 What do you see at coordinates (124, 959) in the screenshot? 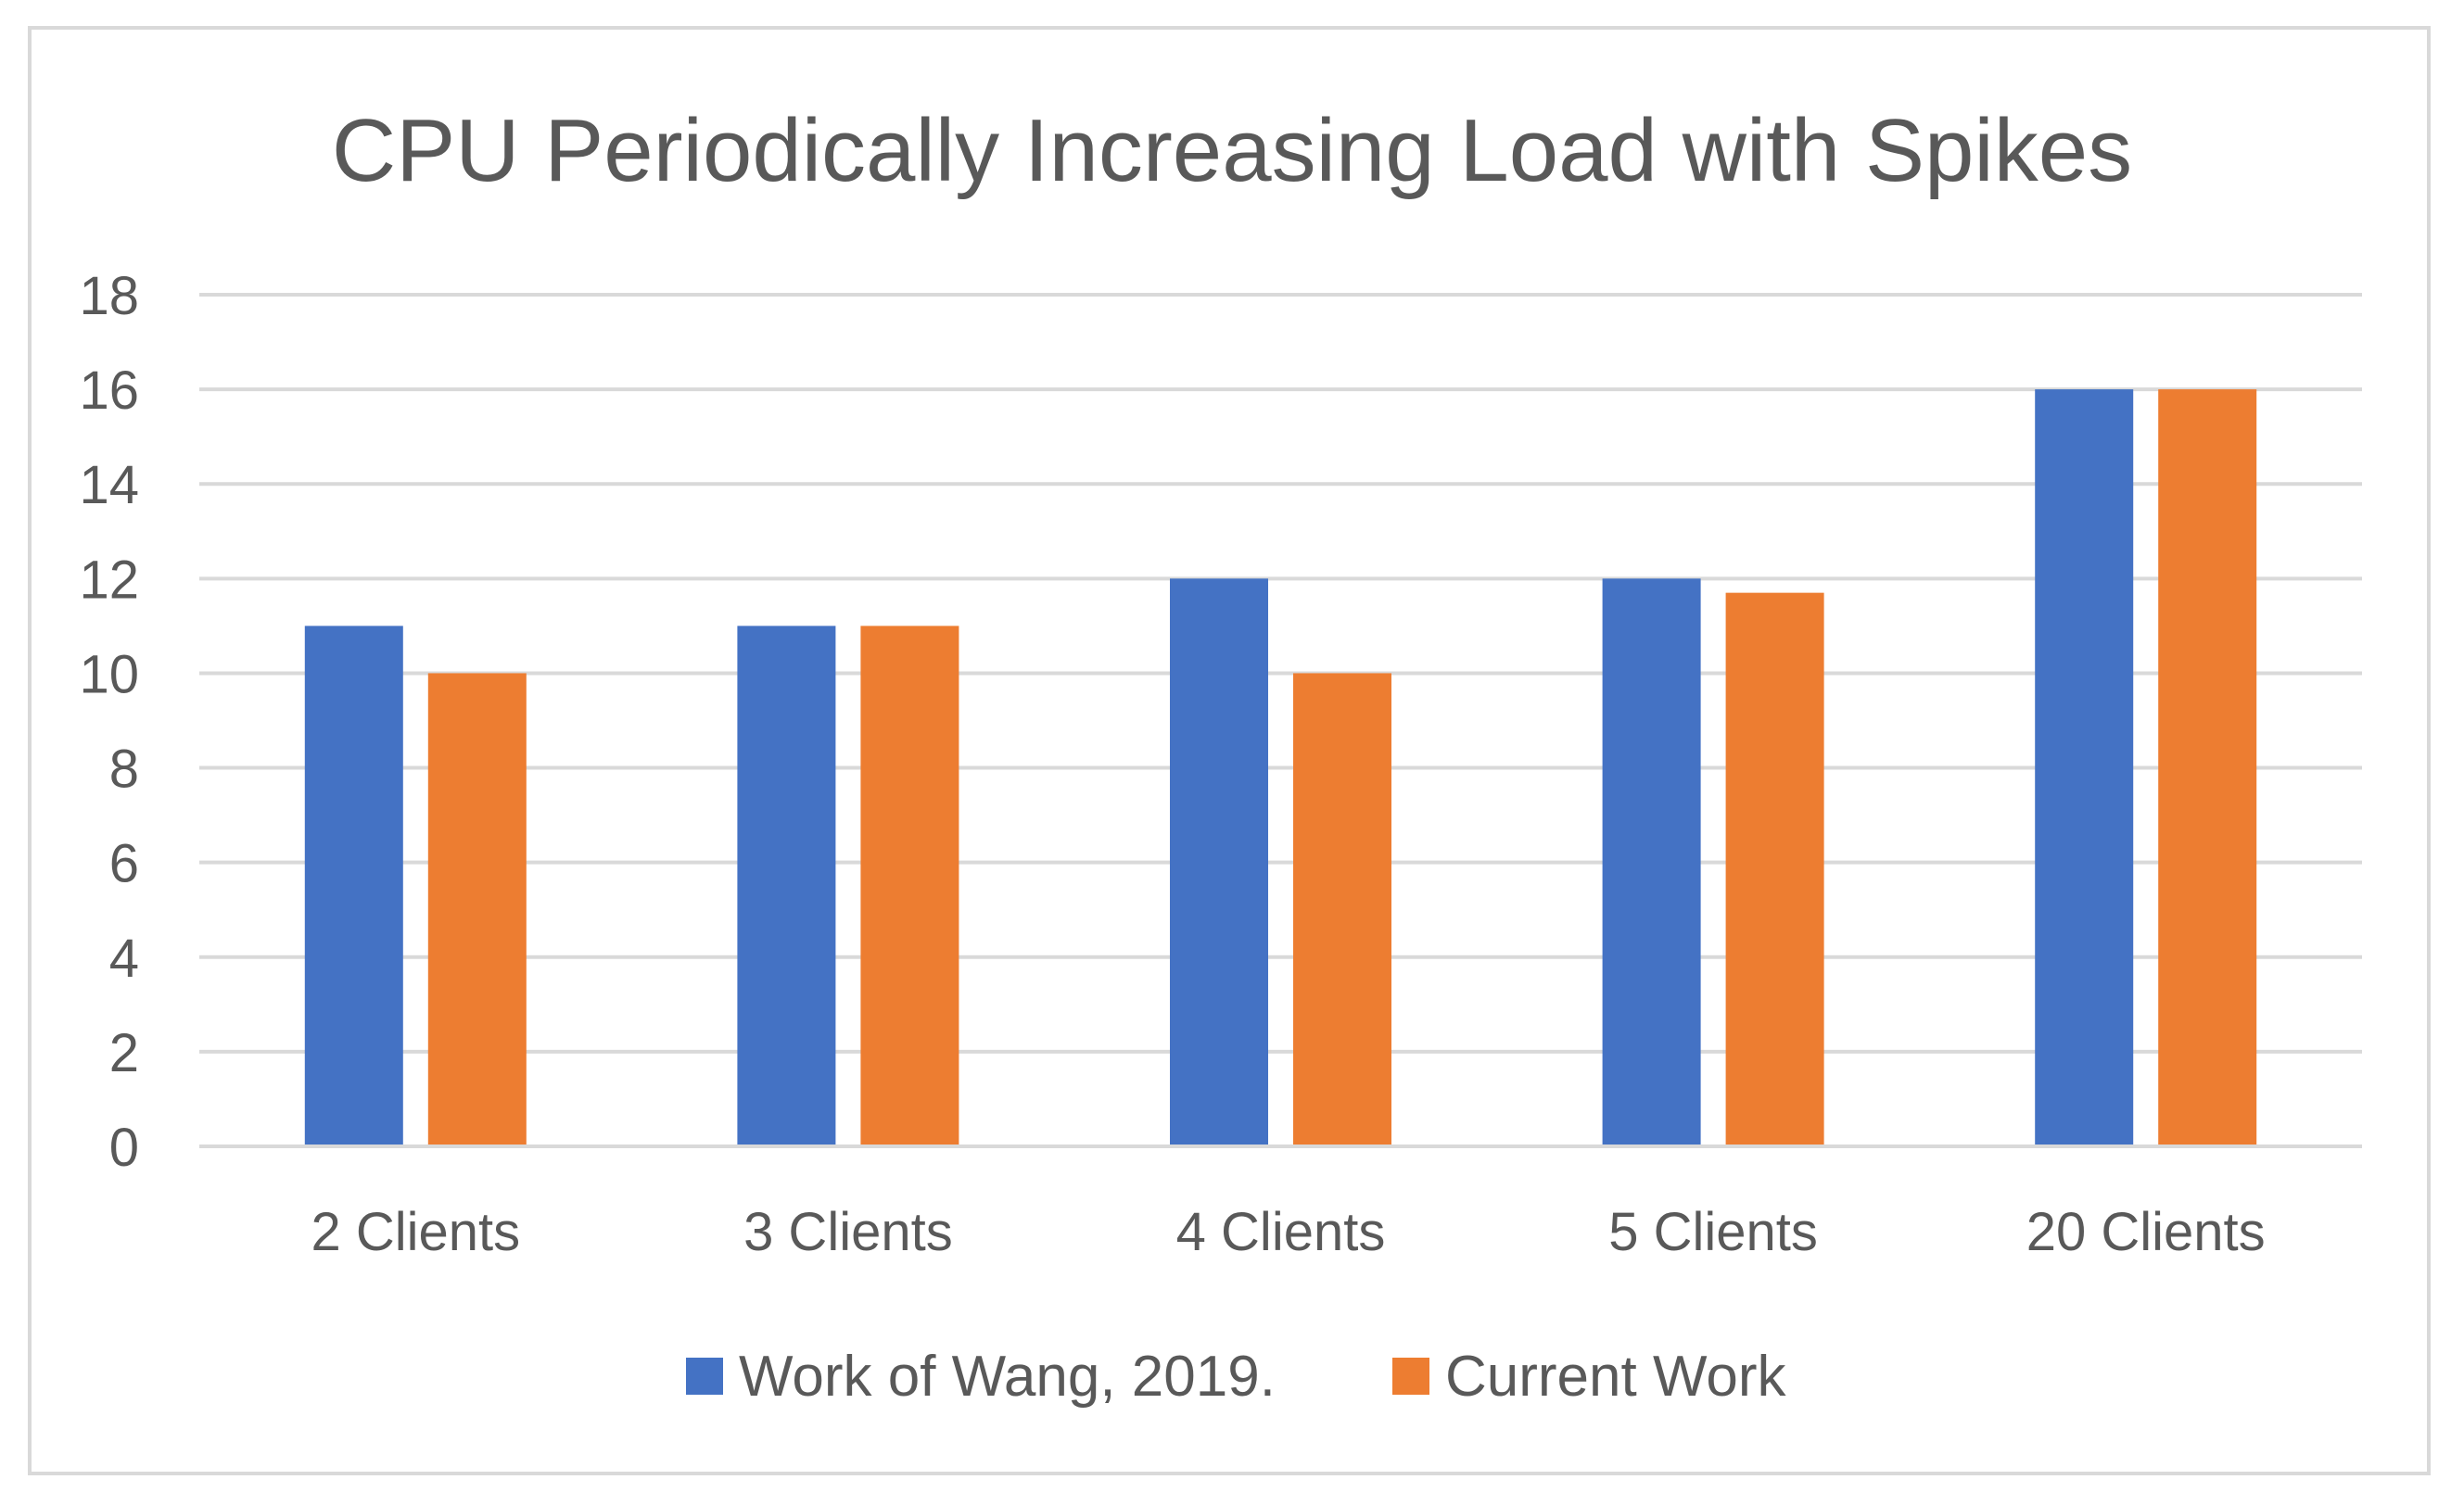
I see `y-tick-label: 4` at bounding box center [124, 959].